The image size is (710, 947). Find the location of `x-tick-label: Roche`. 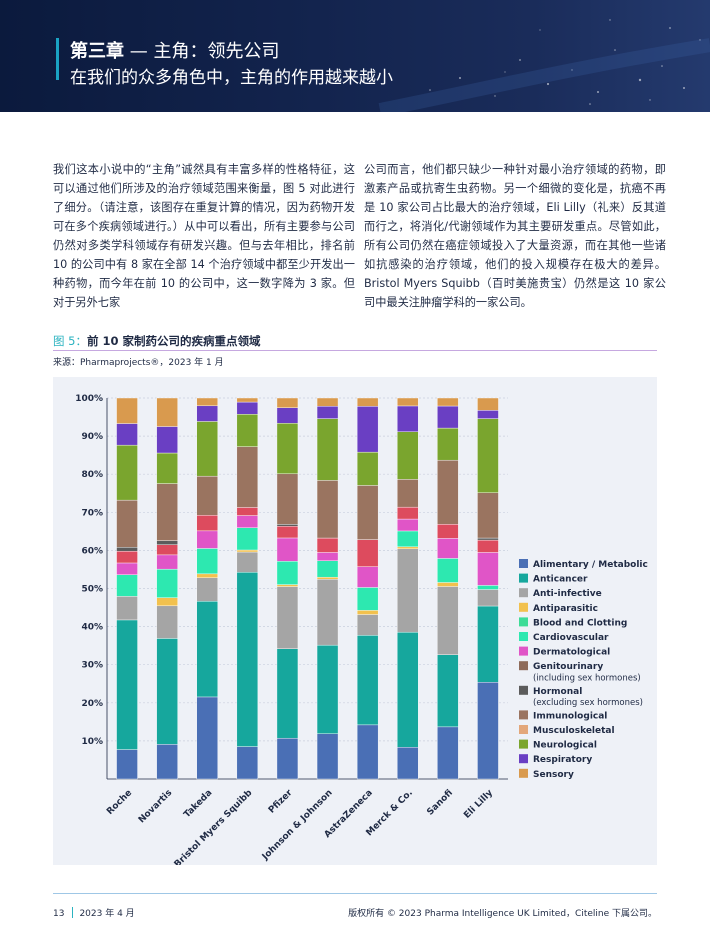

x-tick-label: Roche is located at coordinates (119, 802).